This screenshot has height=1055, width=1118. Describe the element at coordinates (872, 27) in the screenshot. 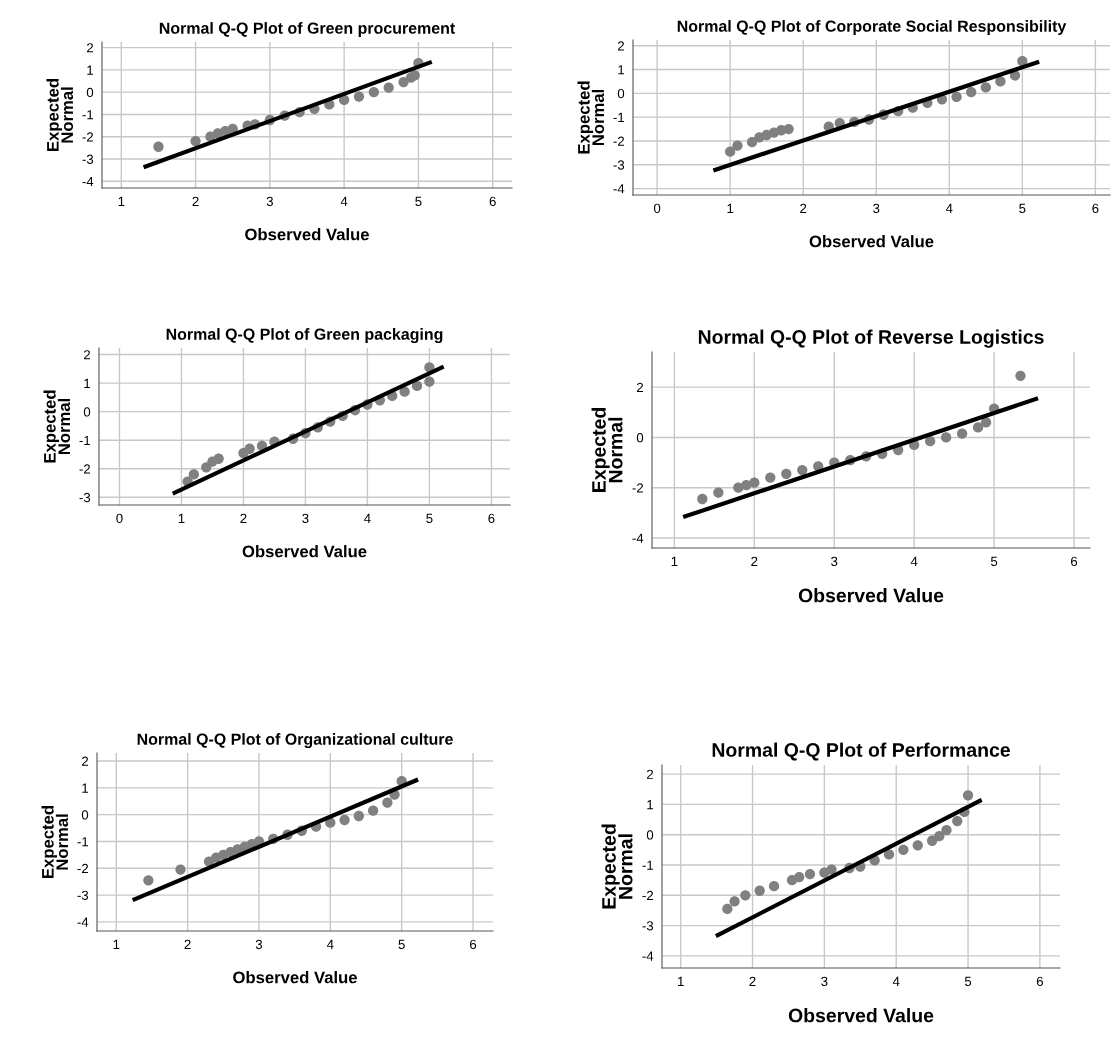

I see `chart-title: Normal Q-Q Plot of Corporate Social Responsibility` at that location.